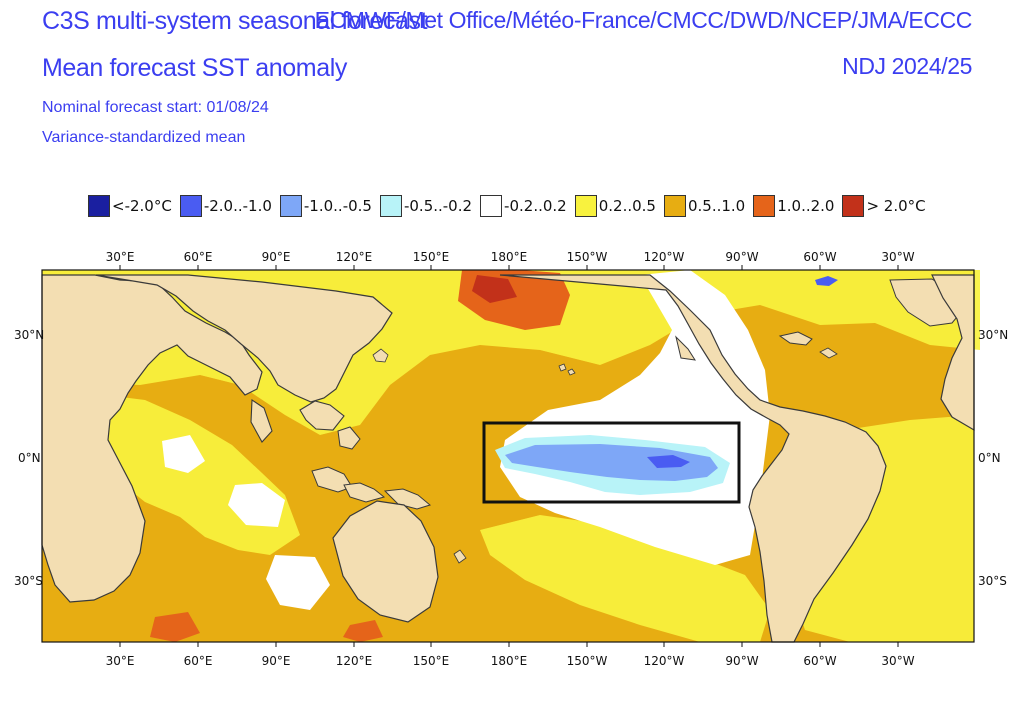  I want to click on asia-landmass, so click(244, 338).